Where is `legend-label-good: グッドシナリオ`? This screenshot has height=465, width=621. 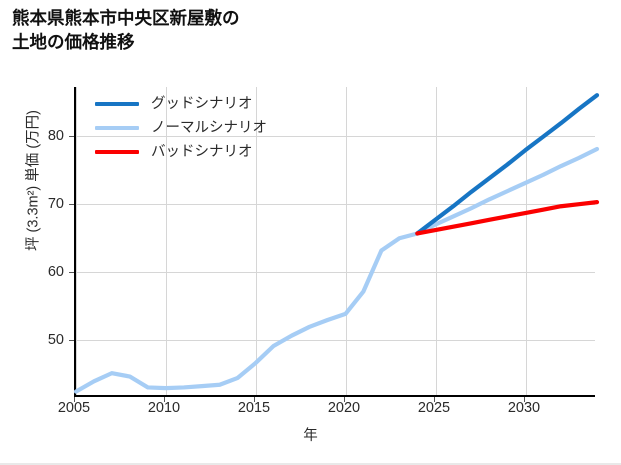
legend-label-good: グッドシナリオ is located at coordinates (202, 103).